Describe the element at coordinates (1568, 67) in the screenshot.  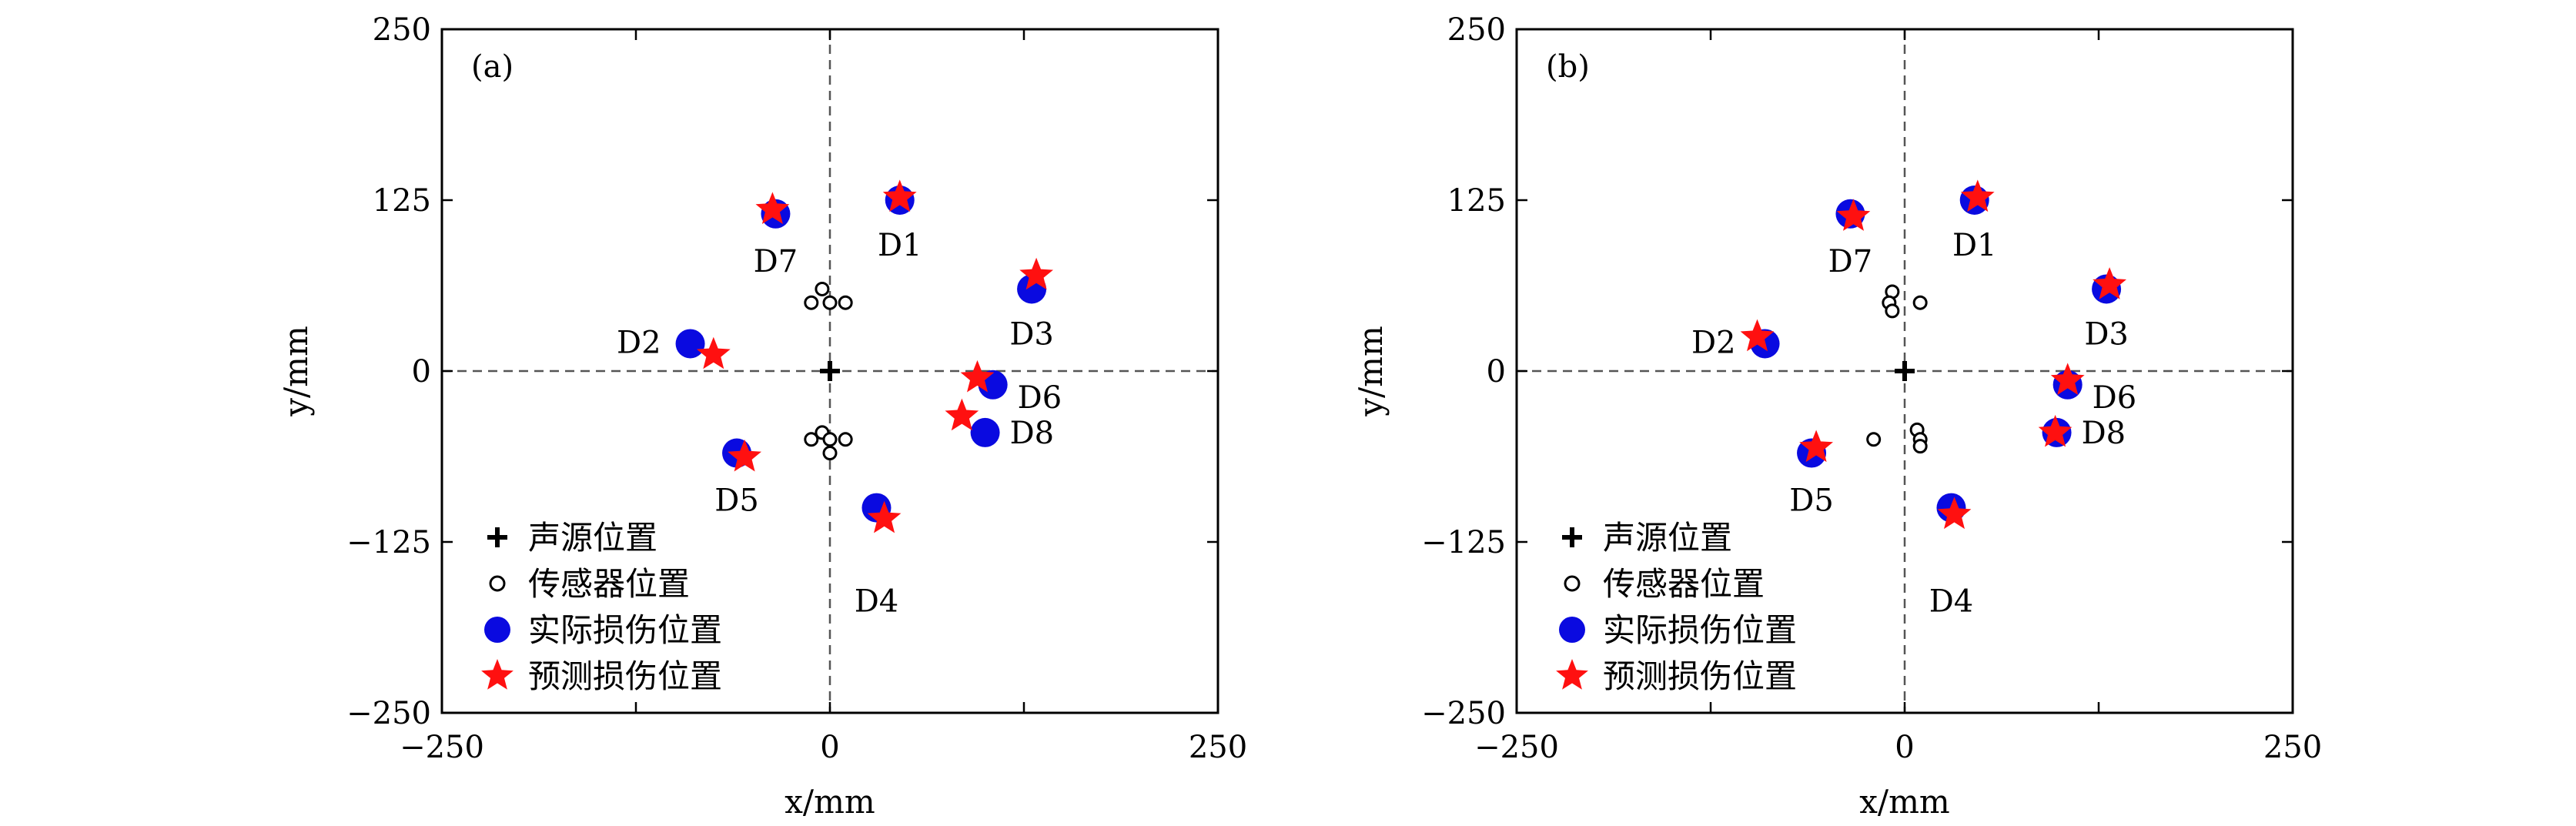
I see `panel-tag: (b)` at that location.